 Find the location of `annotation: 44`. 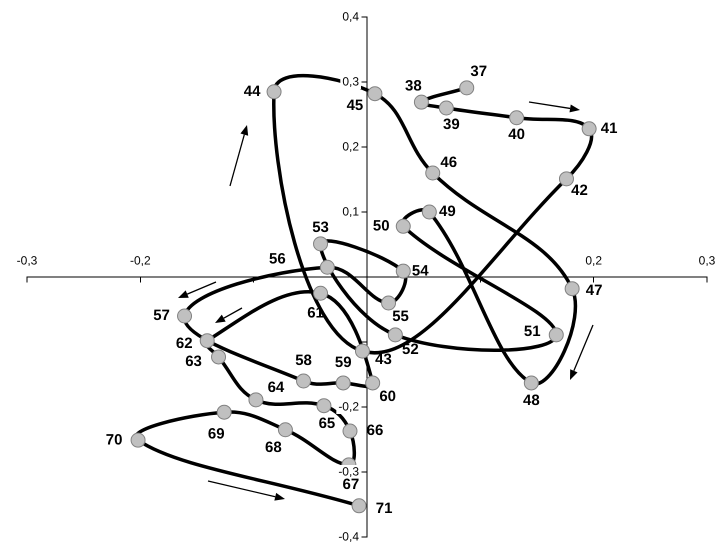

annotation: 44 is located at coordinates (253, 91).